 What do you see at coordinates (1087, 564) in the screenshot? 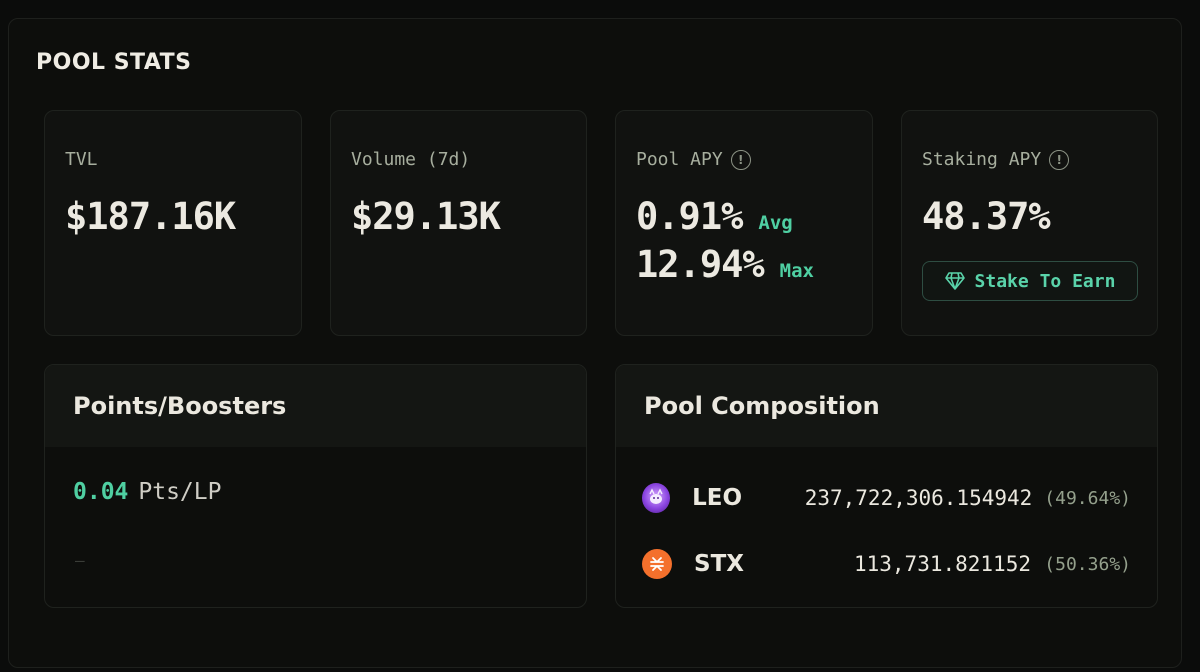
I see `token-percent: (50.36%)` at bounding box center [1087, 564].